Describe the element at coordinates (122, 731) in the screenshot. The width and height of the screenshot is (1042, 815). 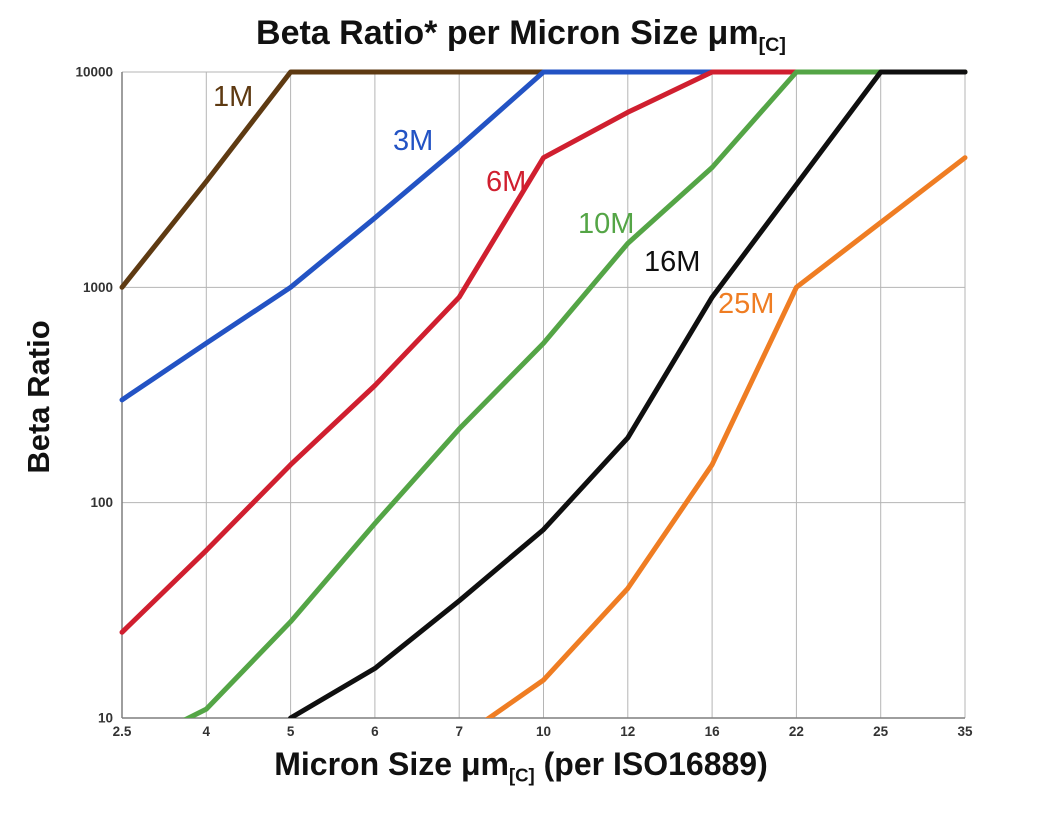
I see `x-tick-label: 2.5` at that location.